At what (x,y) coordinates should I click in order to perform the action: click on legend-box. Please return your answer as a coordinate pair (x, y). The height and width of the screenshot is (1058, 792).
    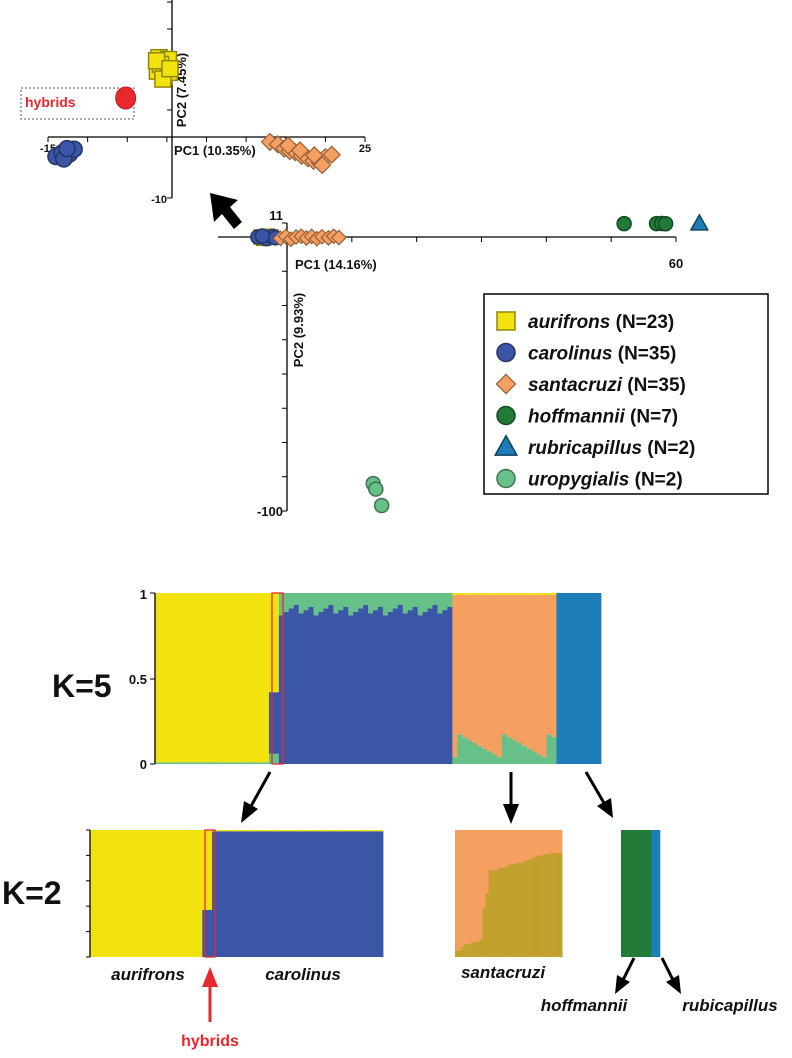
    Looking at the image, I should click on (626, 394).